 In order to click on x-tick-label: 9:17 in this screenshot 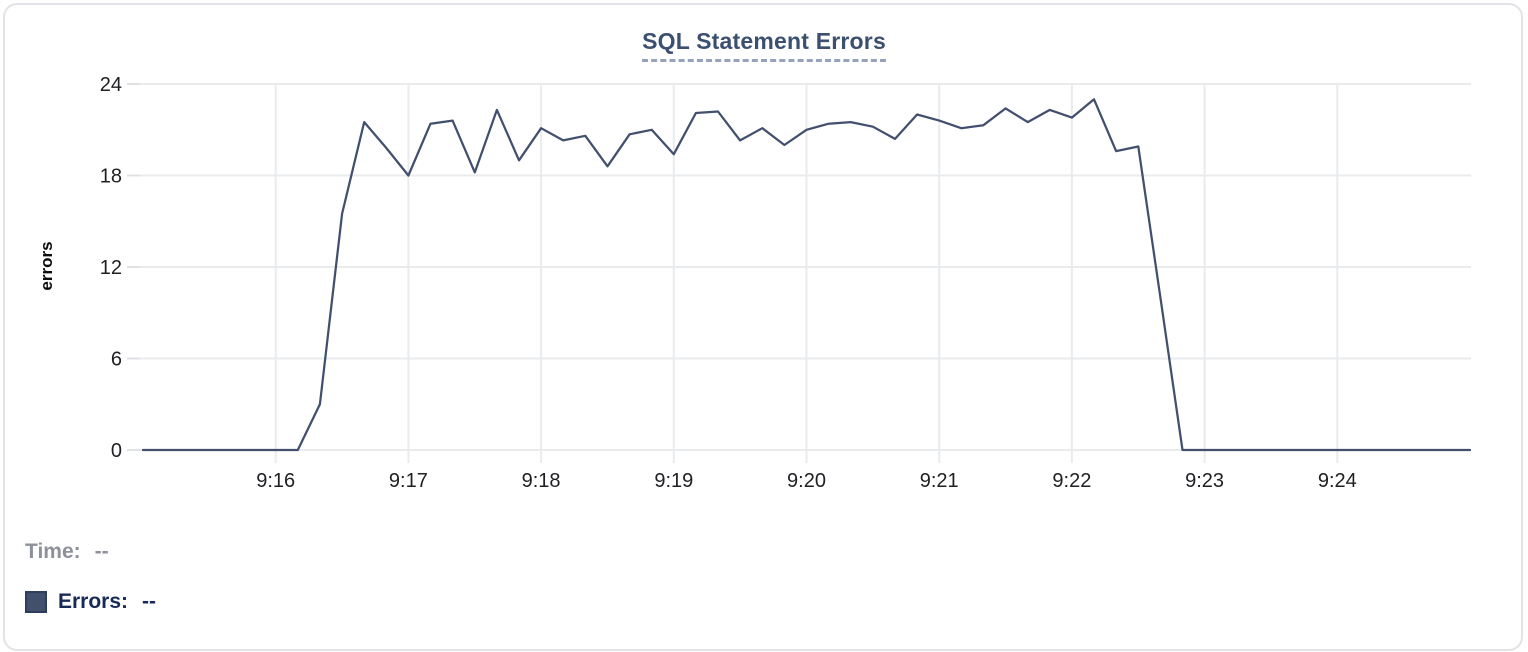, I will do `click(408, 481)`.